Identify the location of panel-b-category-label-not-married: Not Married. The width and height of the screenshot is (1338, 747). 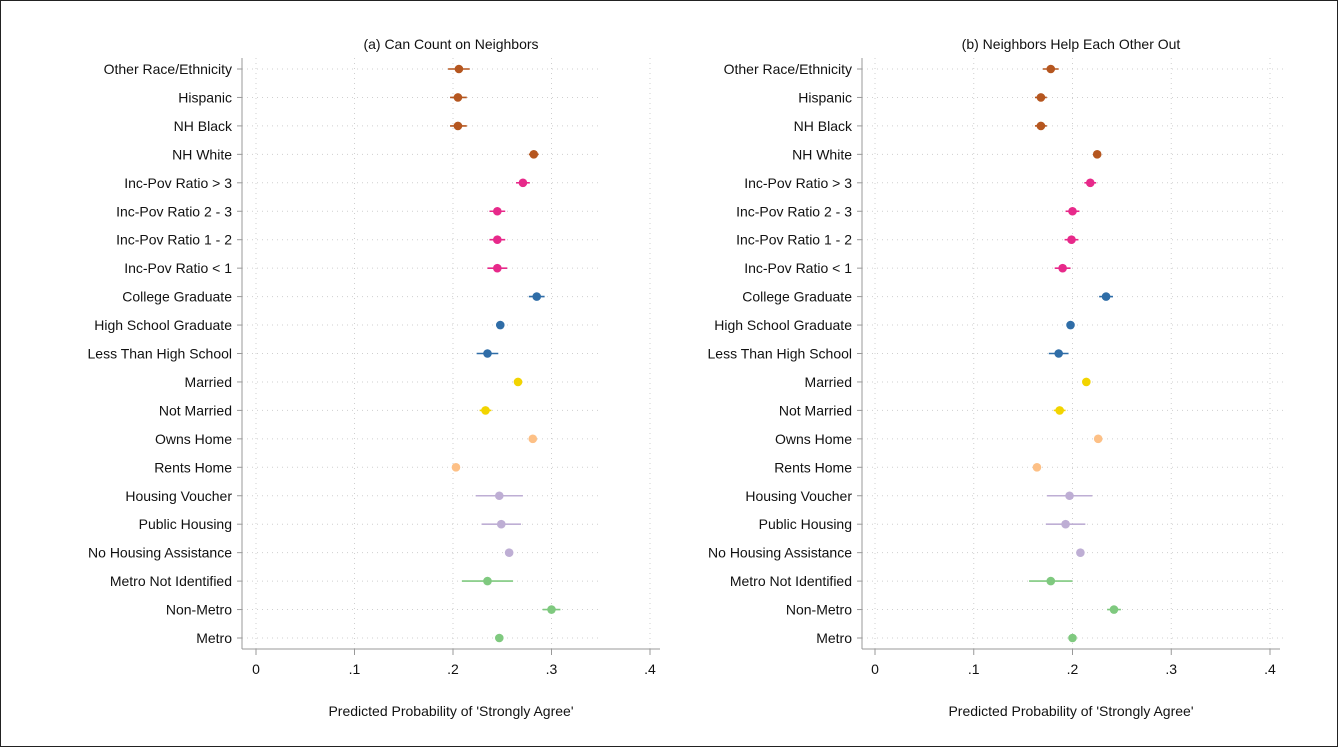
(815, 410).